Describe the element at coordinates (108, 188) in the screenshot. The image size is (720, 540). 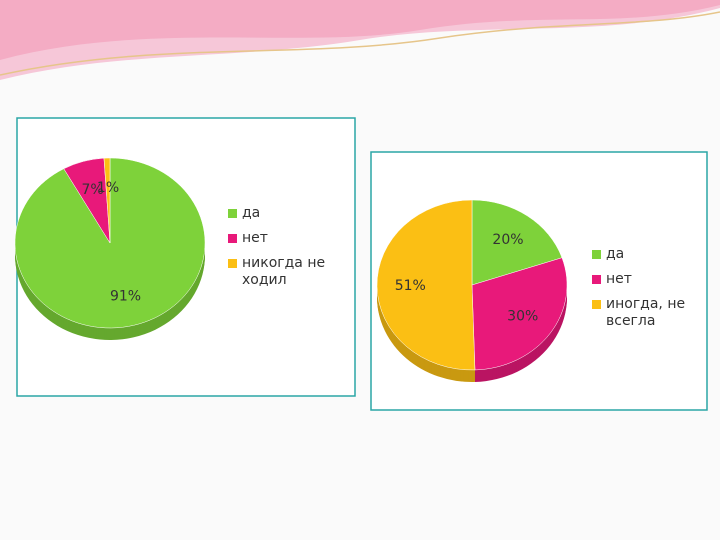
I see `data-label: 1%` at that location.